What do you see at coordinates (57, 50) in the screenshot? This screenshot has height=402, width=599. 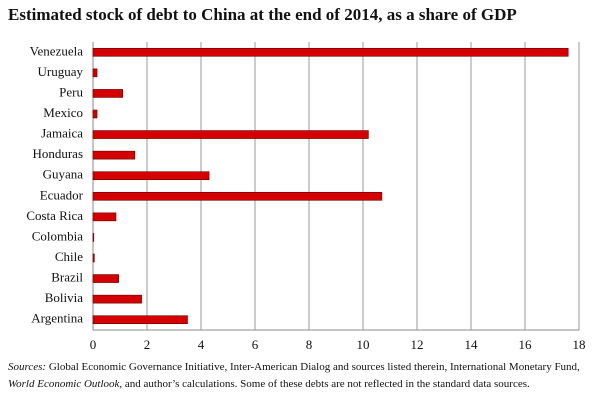 I see `y-tick-label: Venezuela` at bounding box center [57, 50].